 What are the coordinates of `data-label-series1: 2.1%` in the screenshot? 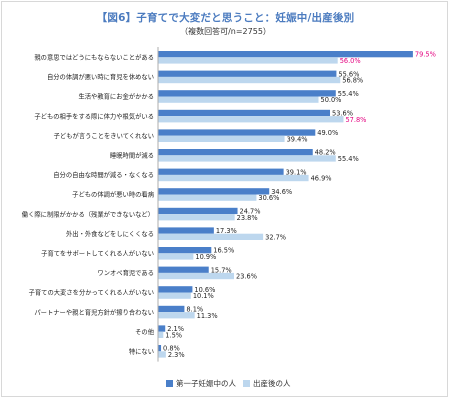 It's located at (175, 329).